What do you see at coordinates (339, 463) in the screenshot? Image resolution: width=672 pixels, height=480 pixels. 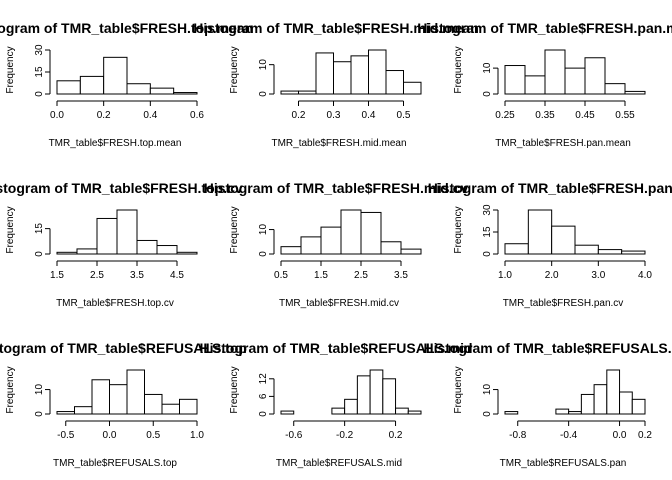 I see `x-axis-label: TMR_table$REFUSALS.mid` at bounding box center [339, 463].